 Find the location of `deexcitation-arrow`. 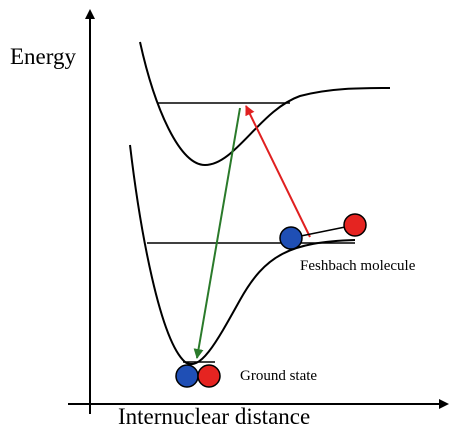

deexcitation-arrow is located at coordinates (217, 233).